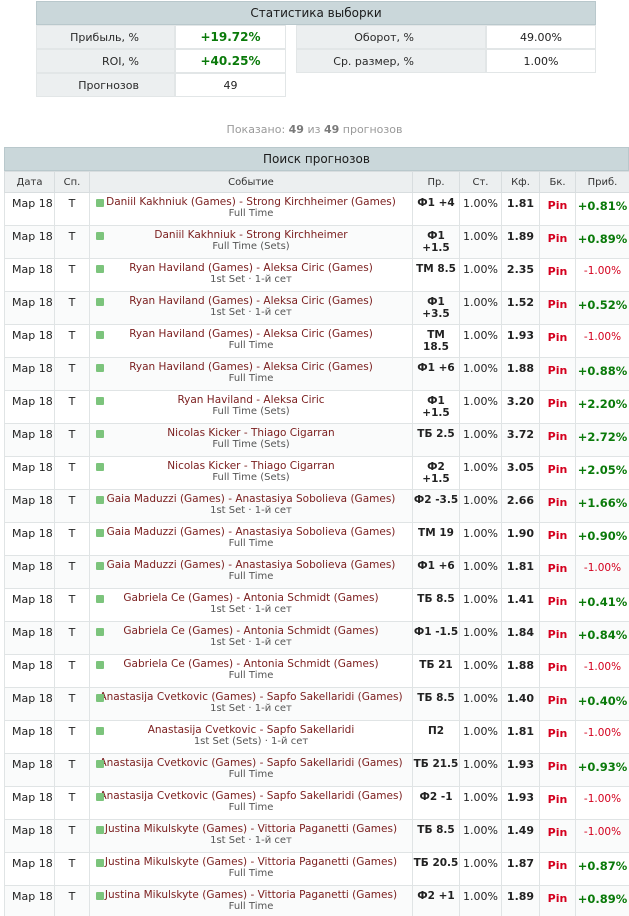 The width and height of the screenshot is (629, 916). What do you see at coordinates (29, 182) in the screenshot?
I see `col-header-date: Дата` at bounding box center [29, 182].